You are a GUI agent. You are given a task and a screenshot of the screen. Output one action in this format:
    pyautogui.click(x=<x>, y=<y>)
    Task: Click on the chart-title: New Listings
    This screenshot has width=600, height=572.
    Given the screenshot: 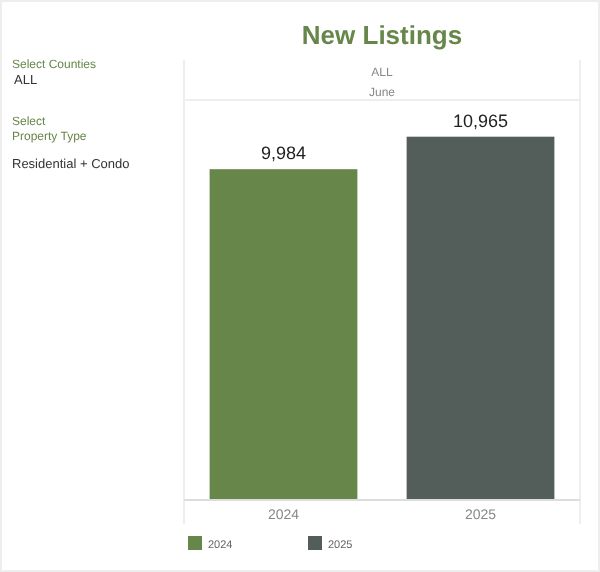 What is the action you would take?
    pyautogui.click(x=382, y=35)
    